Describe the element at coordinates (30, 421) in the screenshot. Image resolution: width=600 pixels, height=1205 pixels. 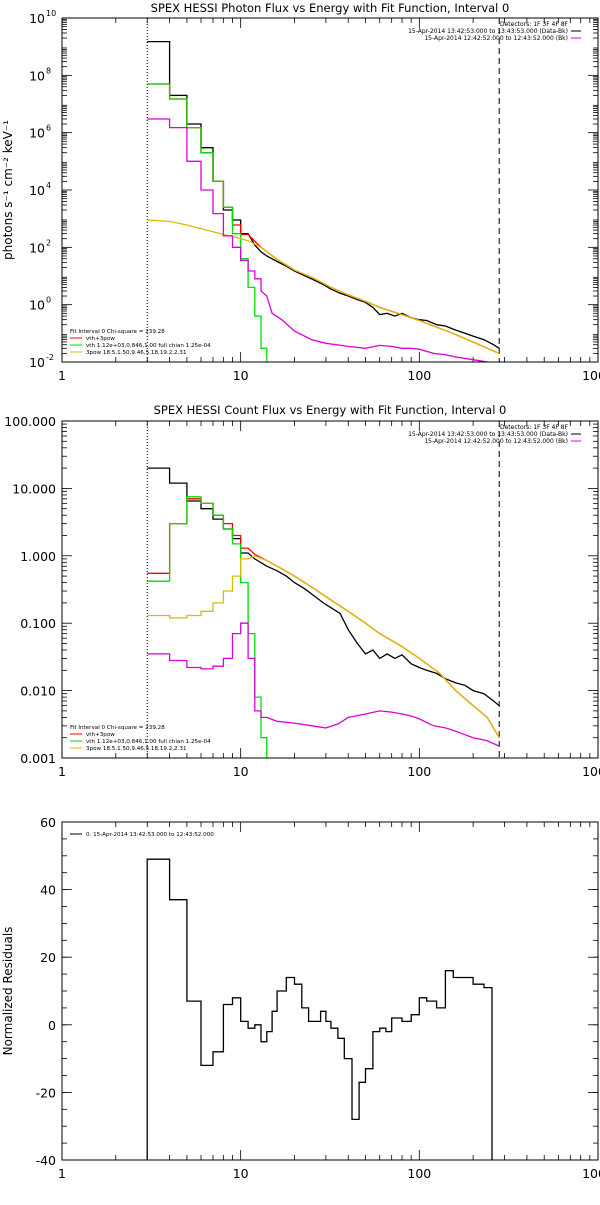
I see `y-tick-label: 100.000` at that location.